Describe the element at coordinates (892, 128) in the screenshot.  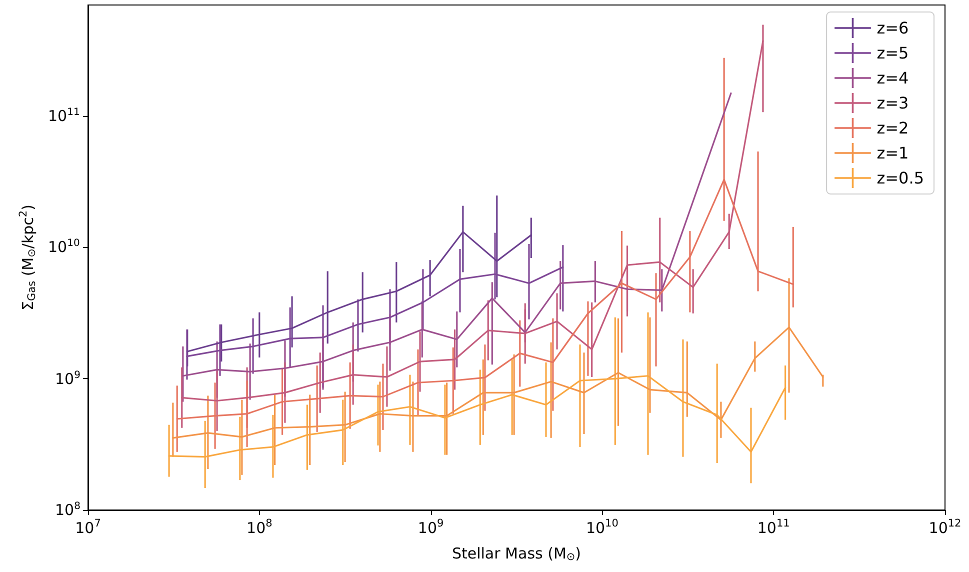
I see `legend-label: z=2` at that location.